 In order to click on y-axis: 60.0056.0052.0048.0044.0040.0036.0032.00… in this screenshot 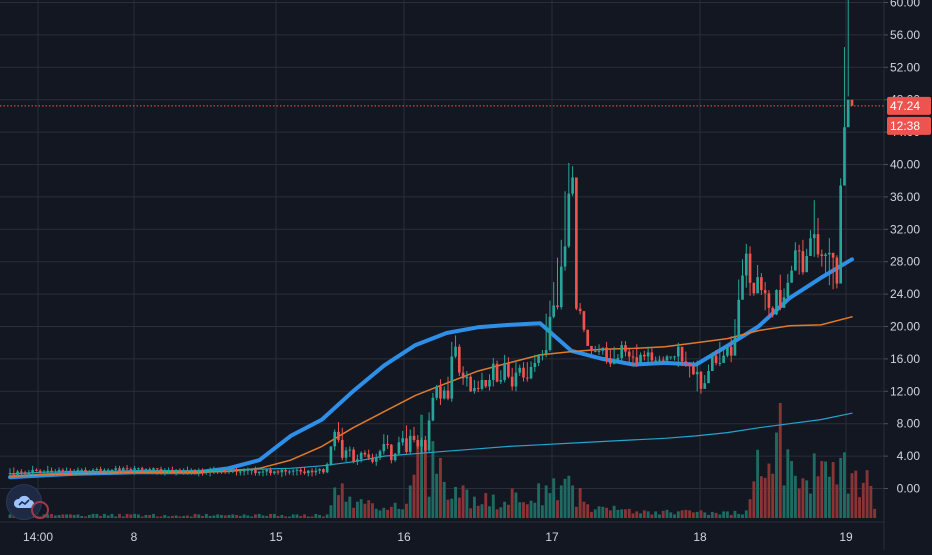, I will do `click(902, 275)`.